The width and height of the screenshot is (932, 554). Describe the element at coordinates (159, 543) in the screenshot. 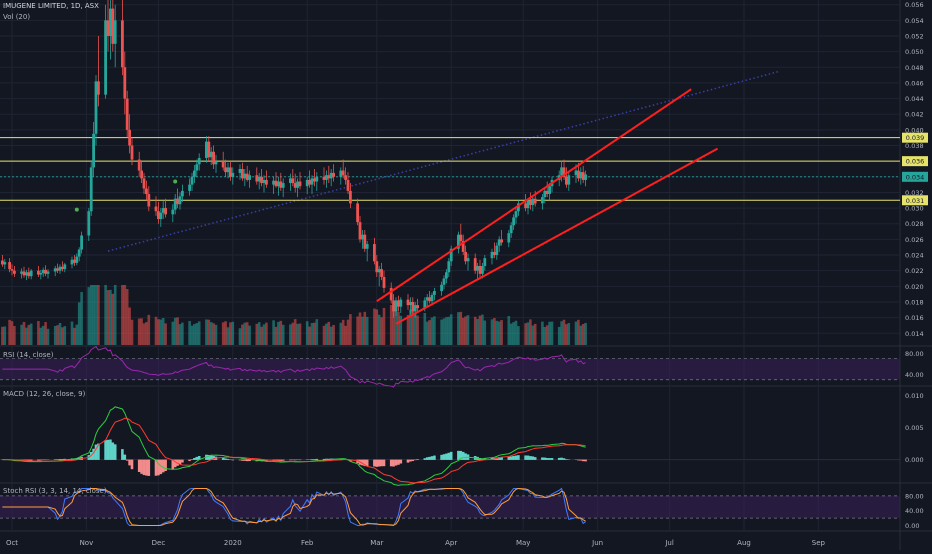

I see `x-tick-label: Dec` at that location.